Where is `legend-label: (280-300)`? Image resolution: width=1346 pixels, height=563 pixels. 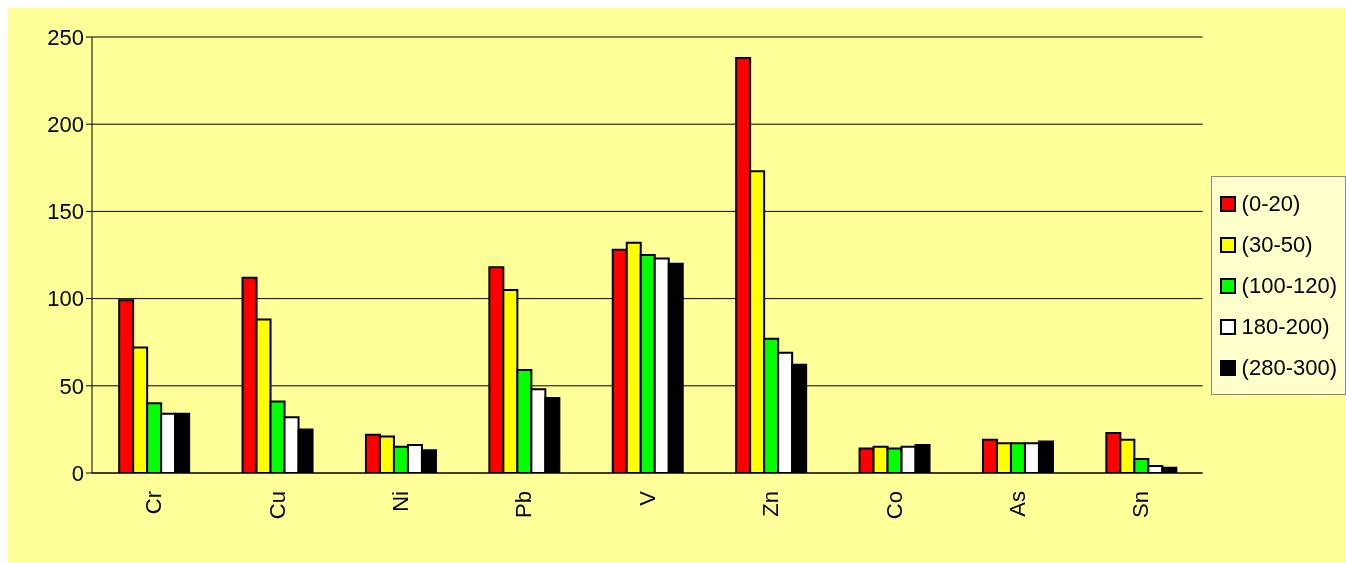 legend-label: (280-300) is located at coordinates (1289, 367).